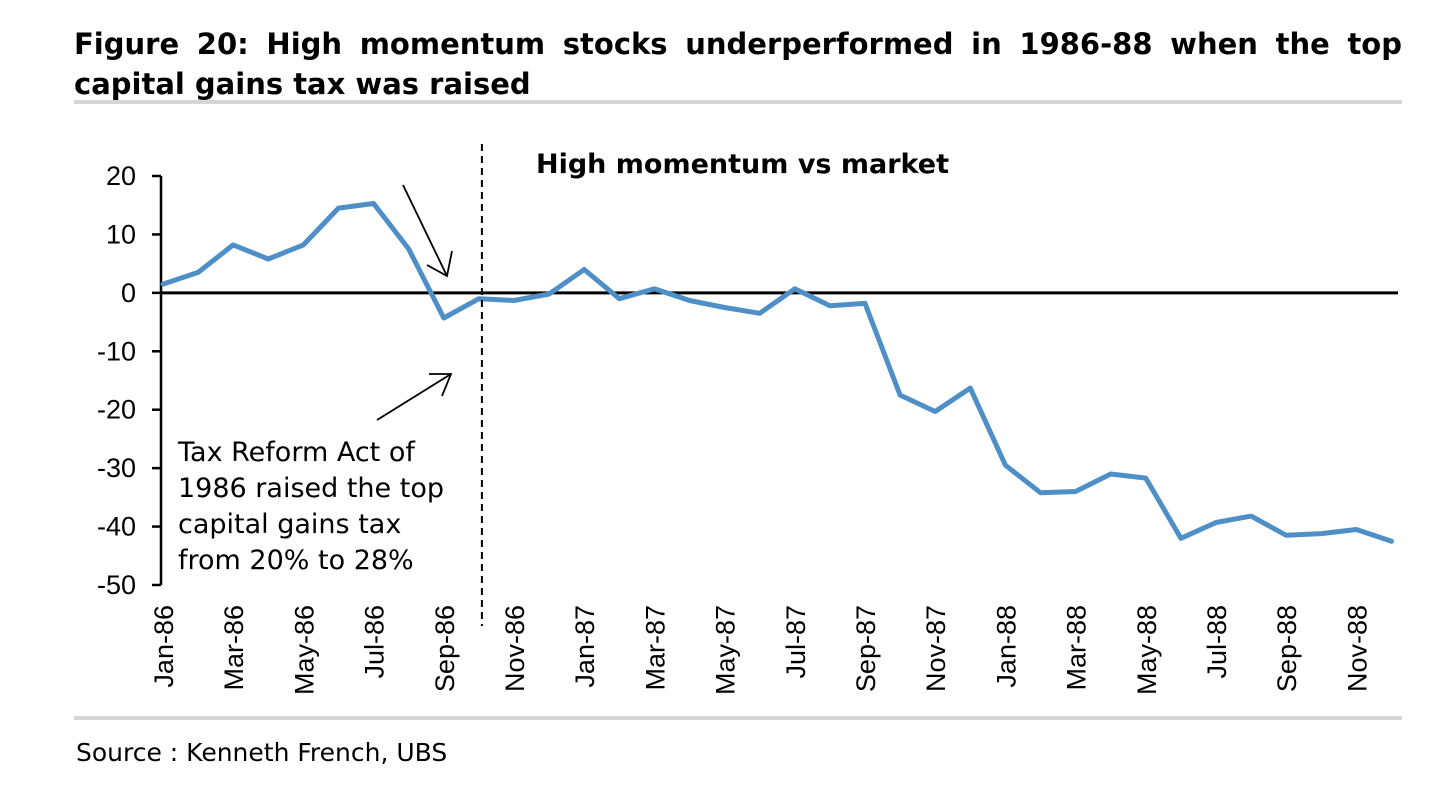  What do you see at coordinates (1147, 650) in the screenshot?
I see `x-tick-label: May-88` at bounding box center [1147, 650].